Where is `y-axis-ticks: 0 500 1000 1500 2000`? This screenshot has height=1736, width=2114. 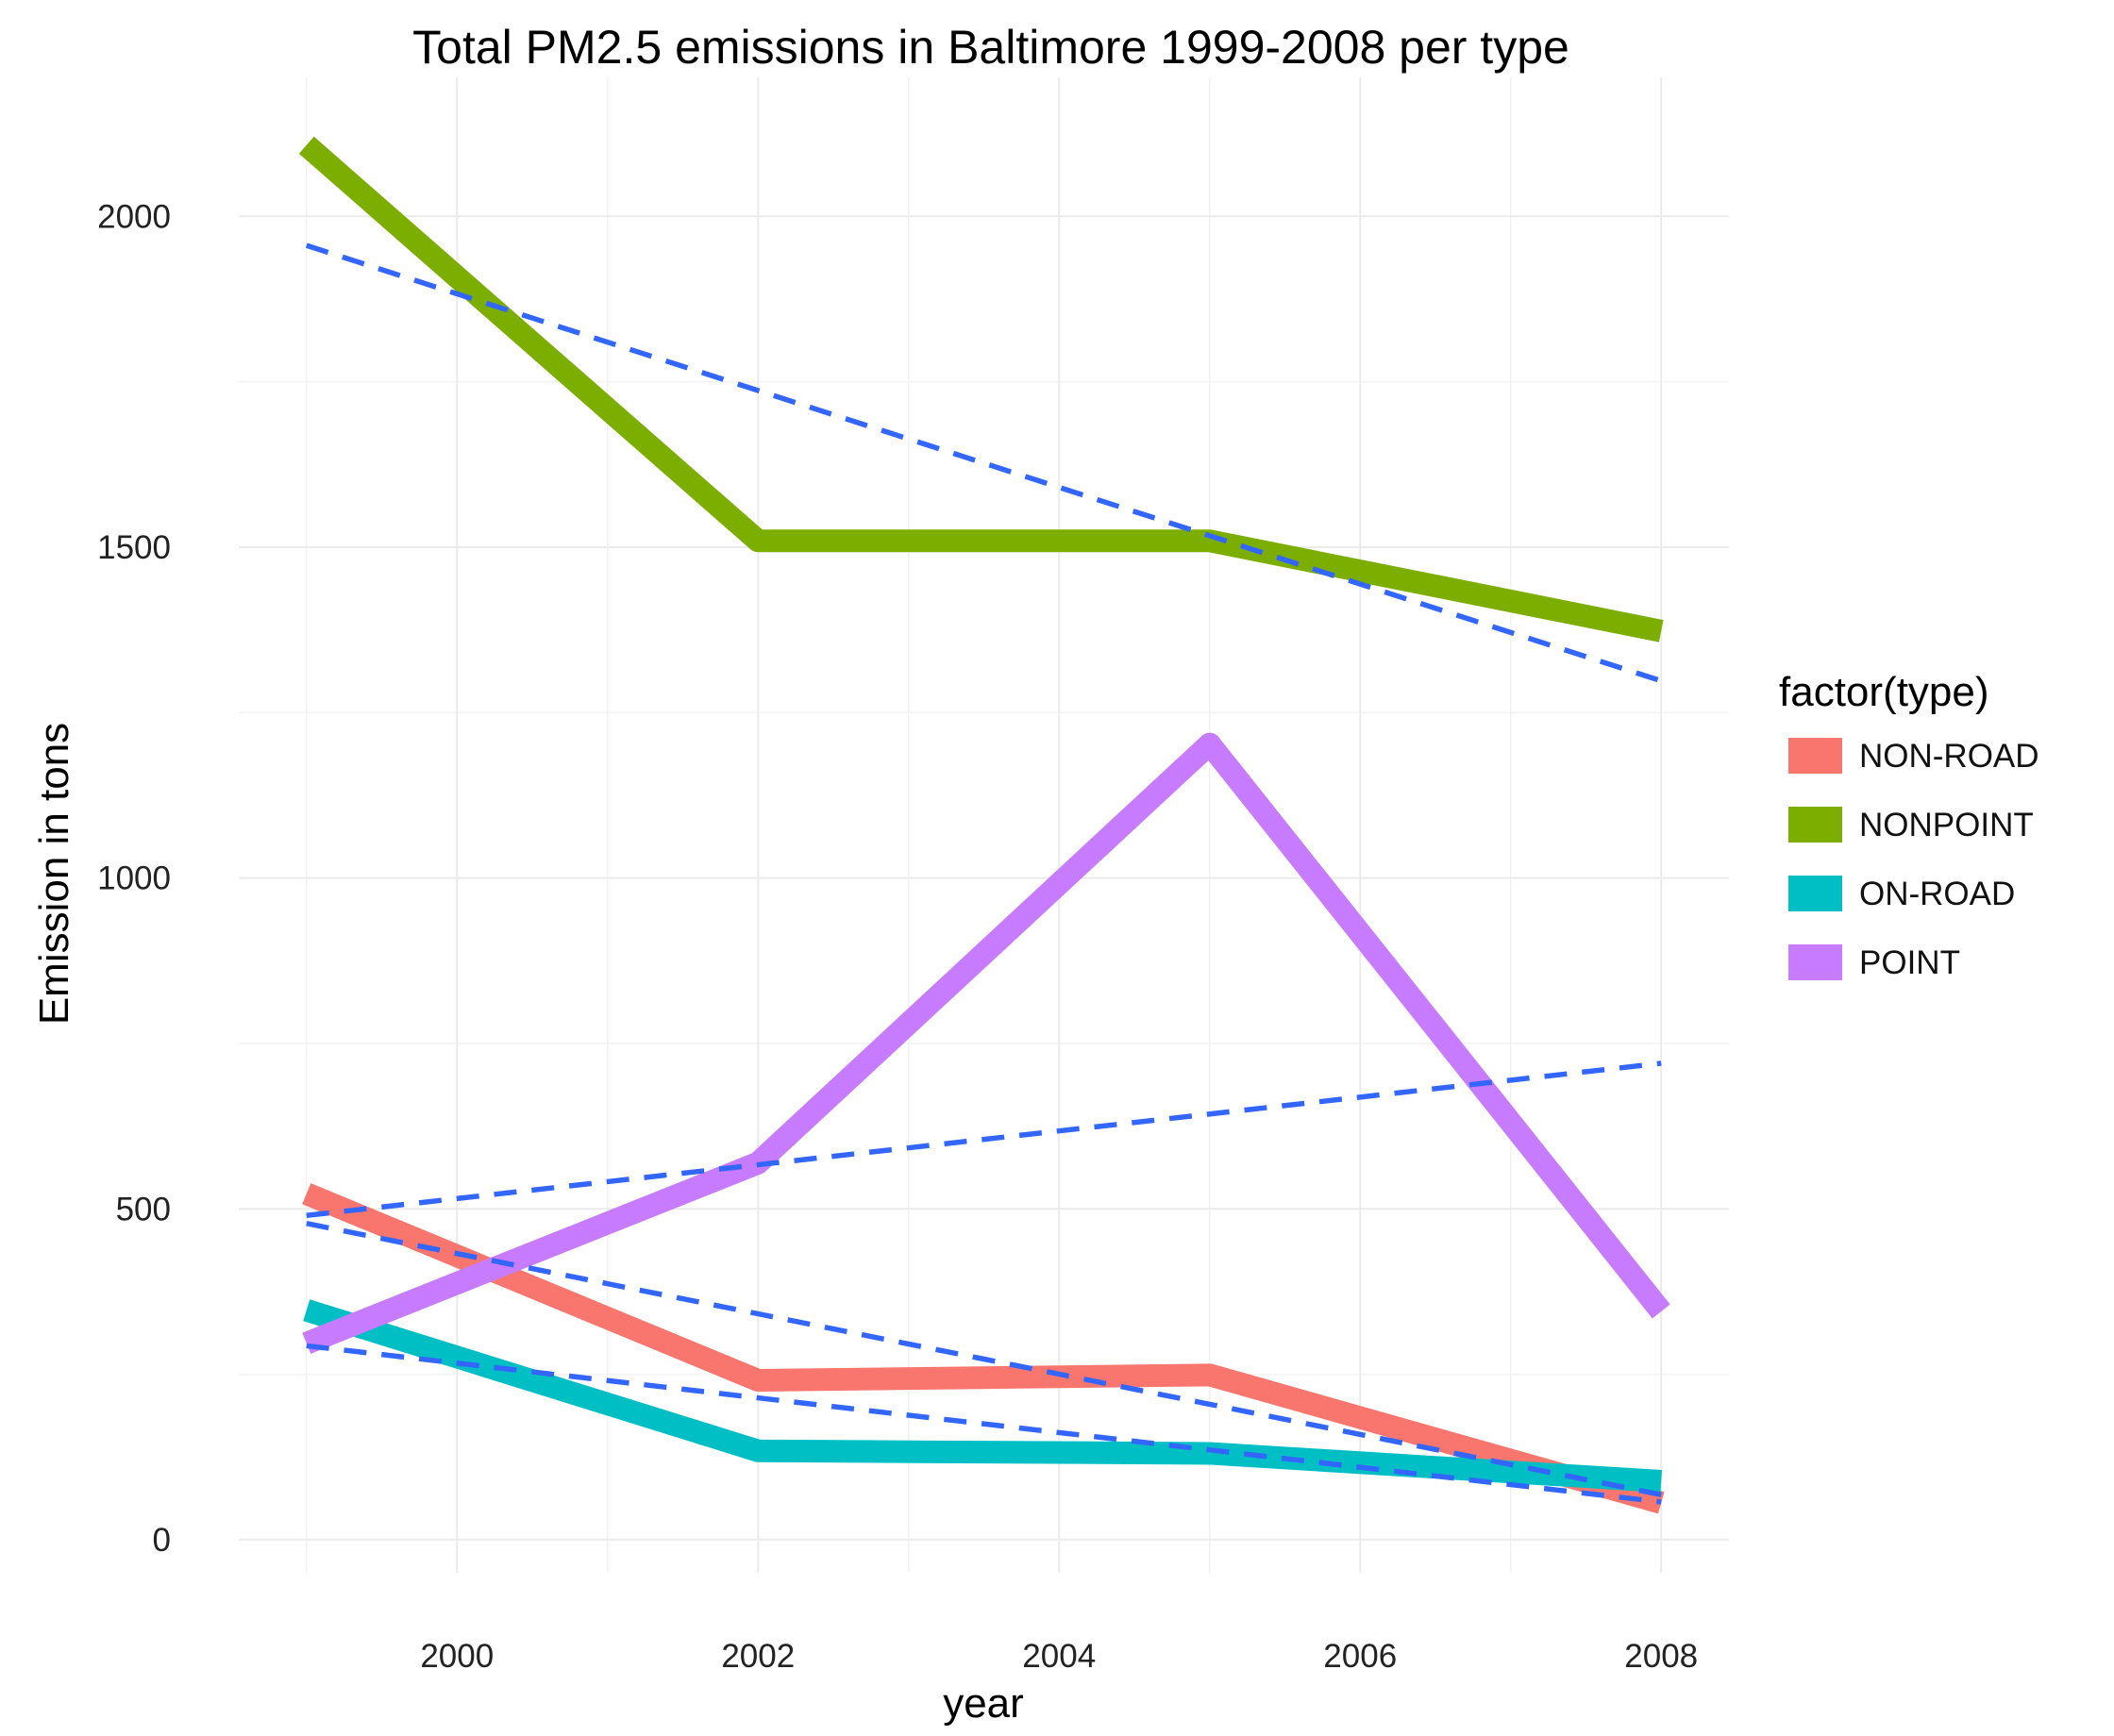 y-axis-ticks: 0 500 1000 1500 2000 is located at coordinates (134, 879).